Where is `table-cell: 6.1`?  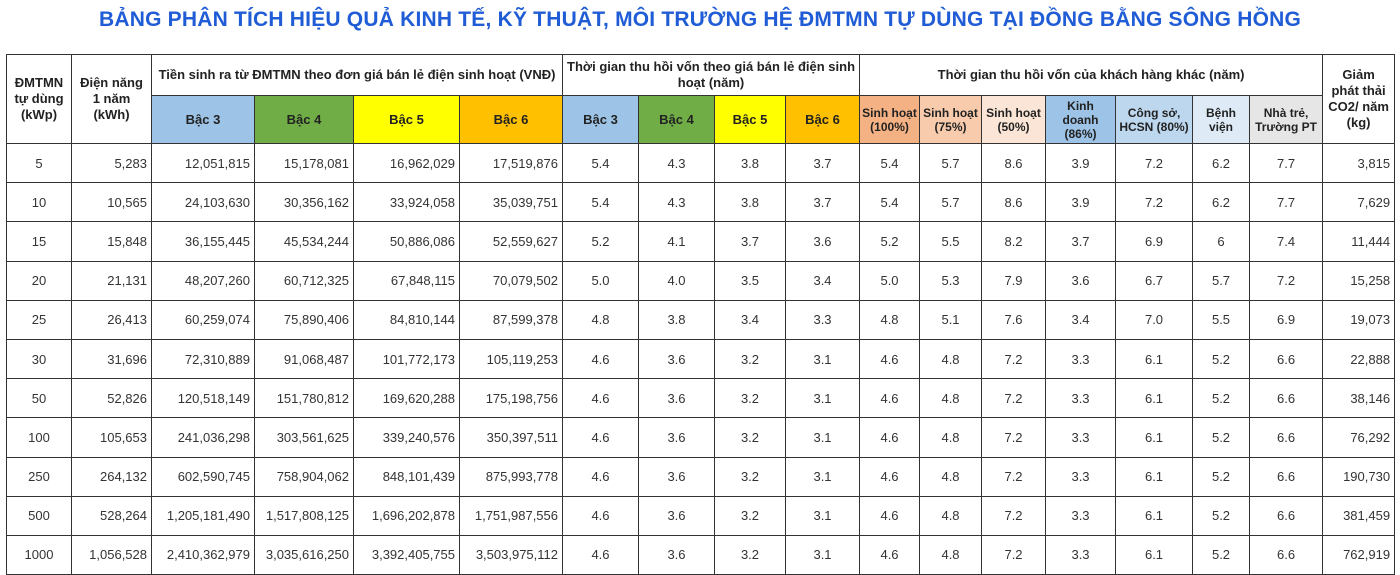
table-cell: 6.1 is located at coordinates (1154, 437).